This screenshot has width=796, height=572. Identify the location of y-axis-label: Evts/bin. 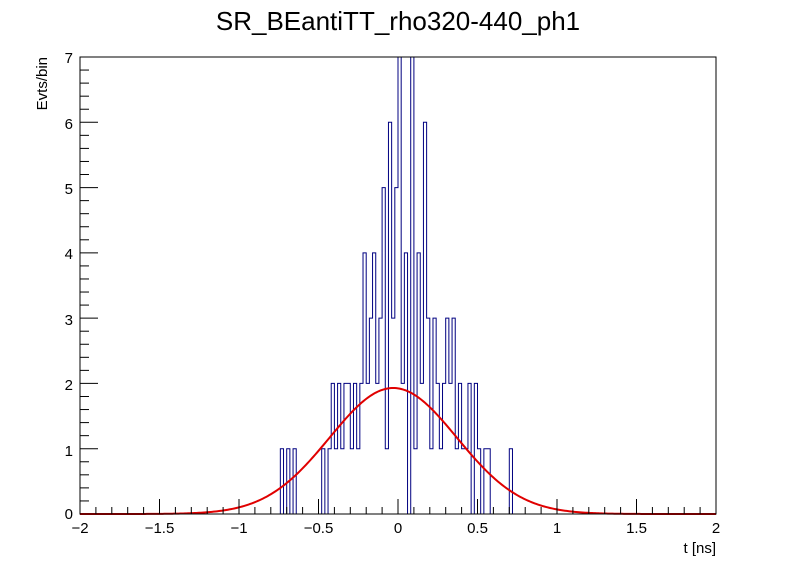
(42, 83).